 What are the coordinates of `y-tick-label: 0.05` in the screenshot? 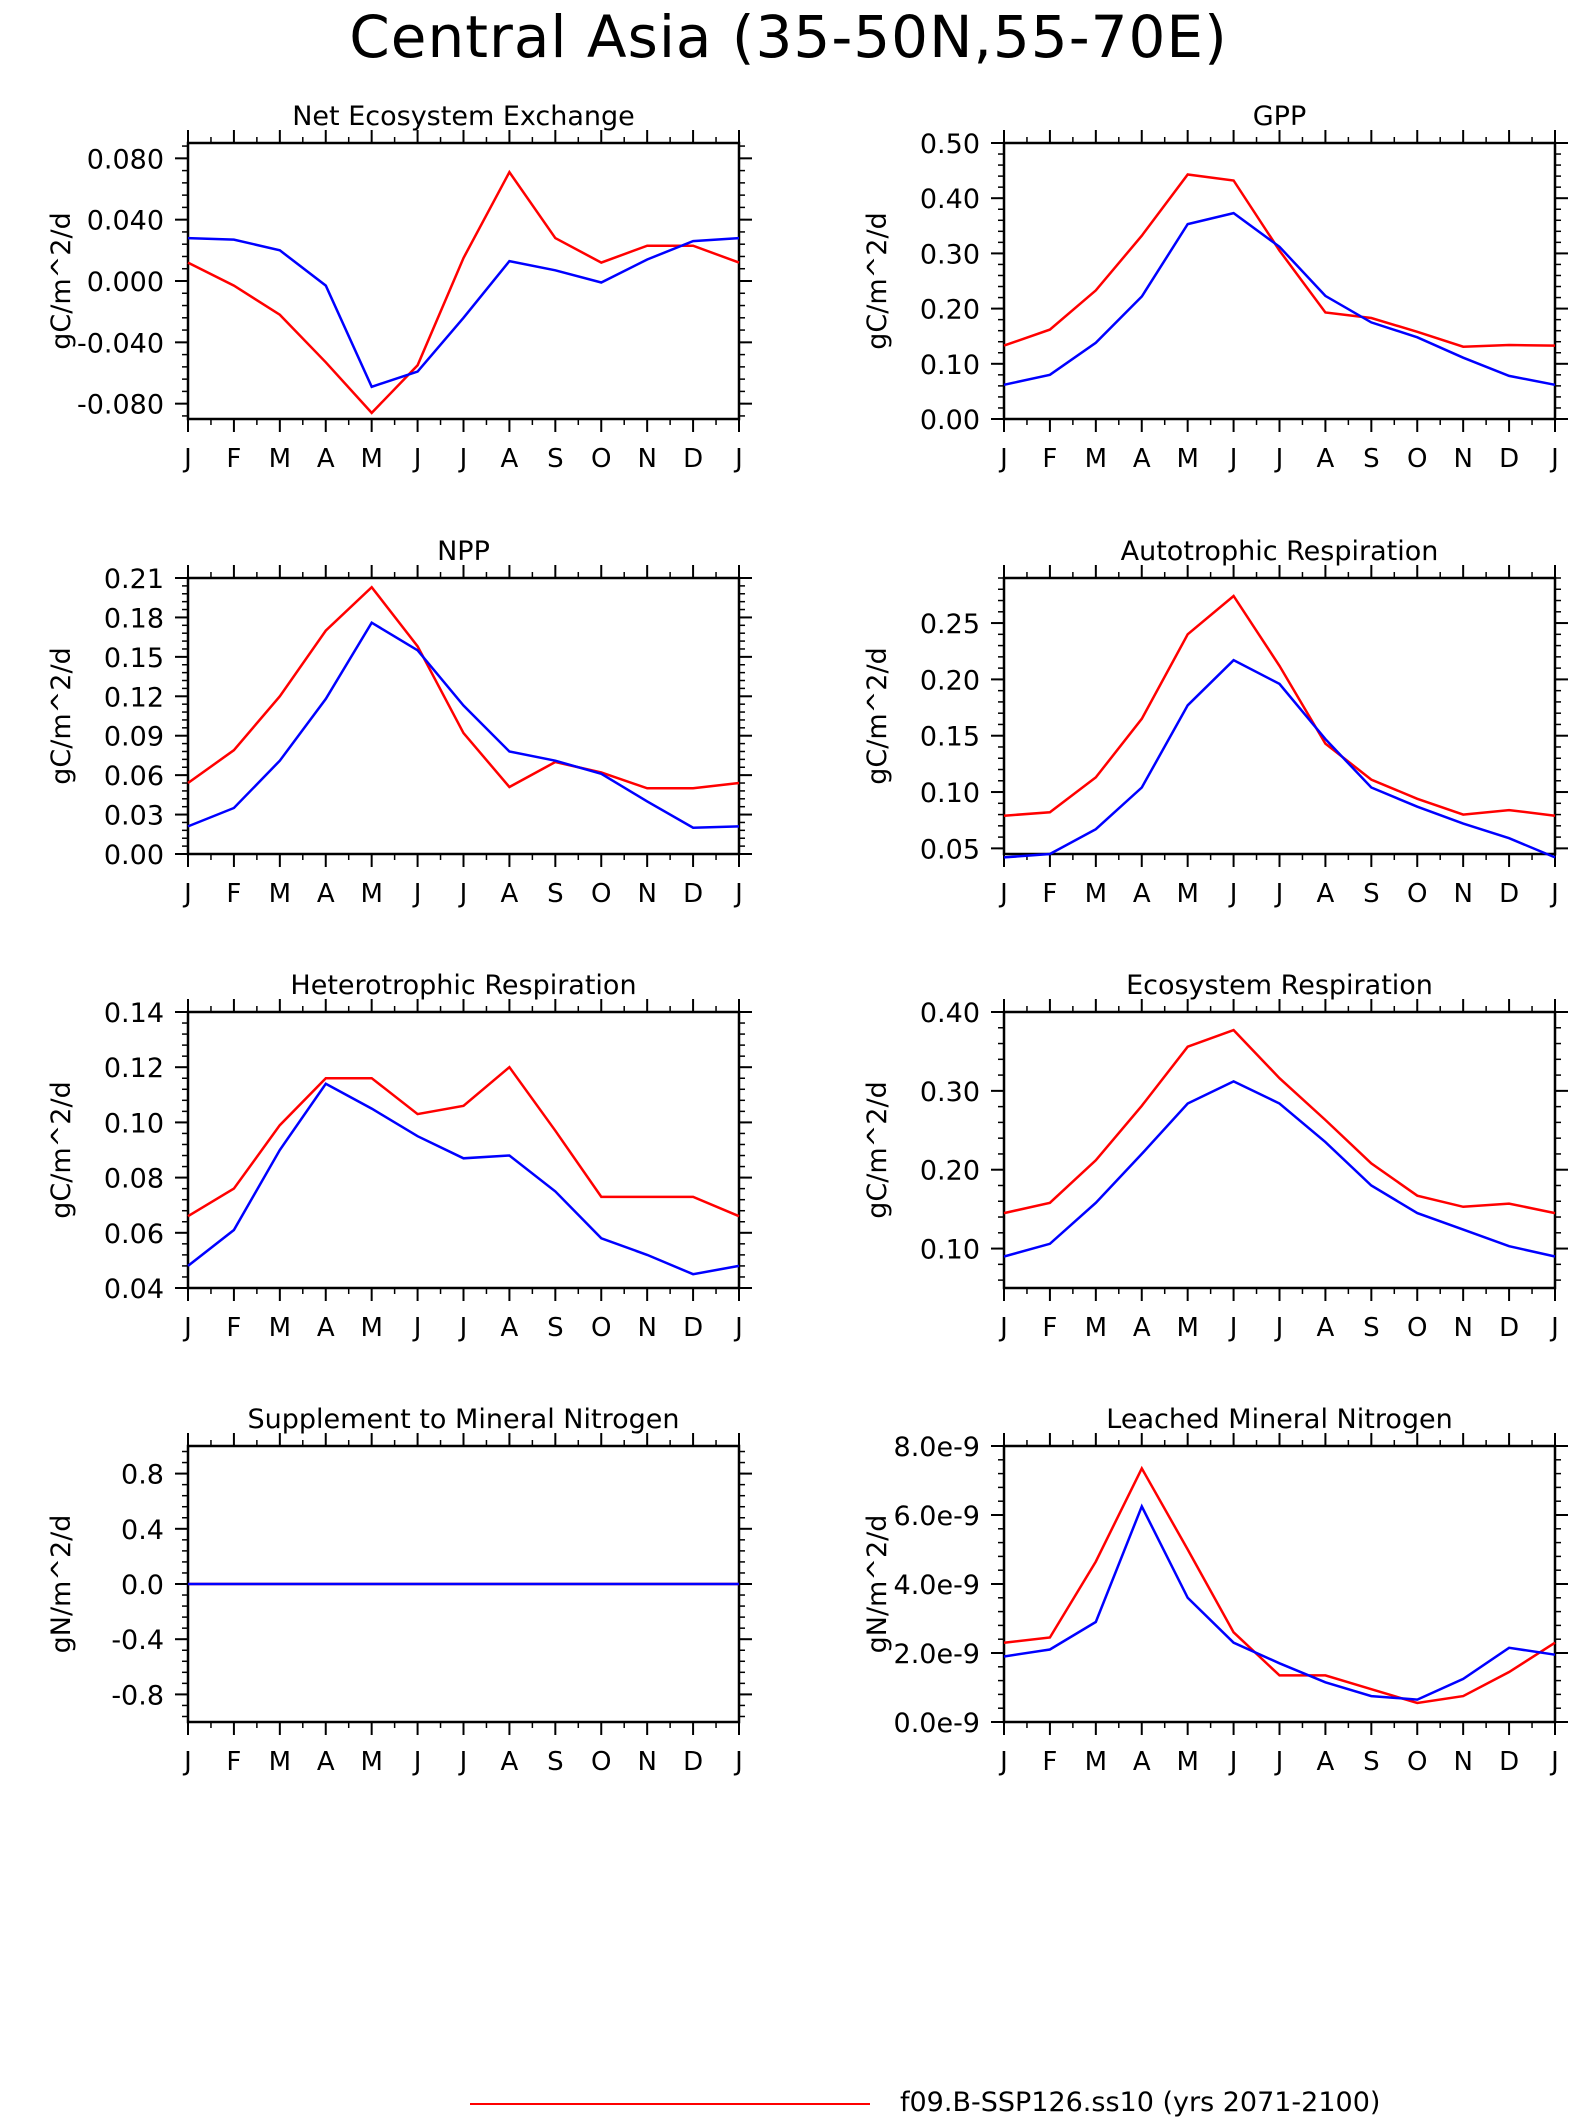 It's located at (950, 849).